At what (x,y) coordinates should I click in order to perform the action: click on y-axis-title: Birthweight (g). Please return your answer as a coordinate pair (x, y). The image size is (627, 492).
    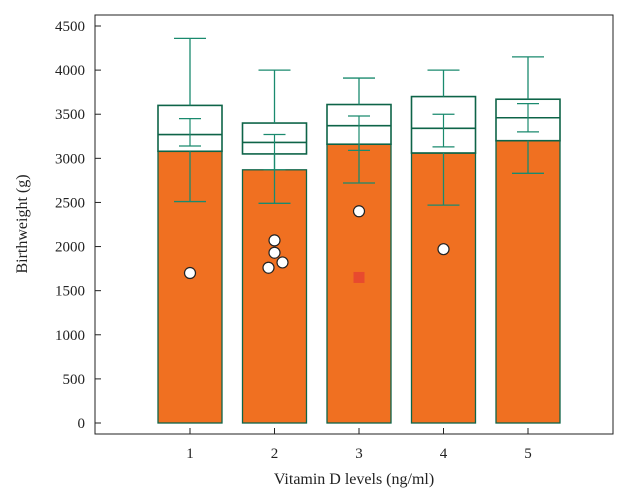
    Looking at the image, I should click on (22, 223).